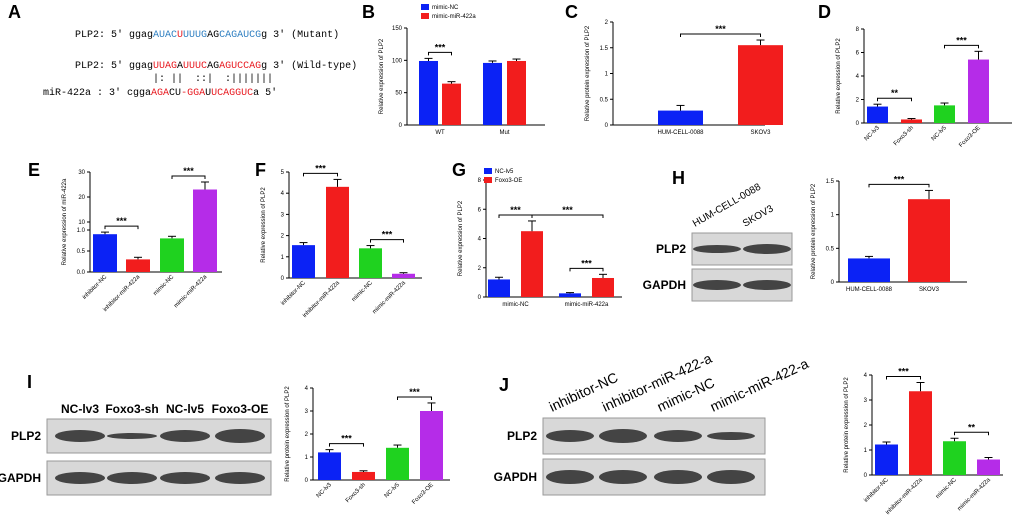 The height and width of the screenshot is (527, 1020). What do you see at coordinates (504, 385) in the screenshot?
I see `panel-label-j: J` at bounding box center [504, 385].